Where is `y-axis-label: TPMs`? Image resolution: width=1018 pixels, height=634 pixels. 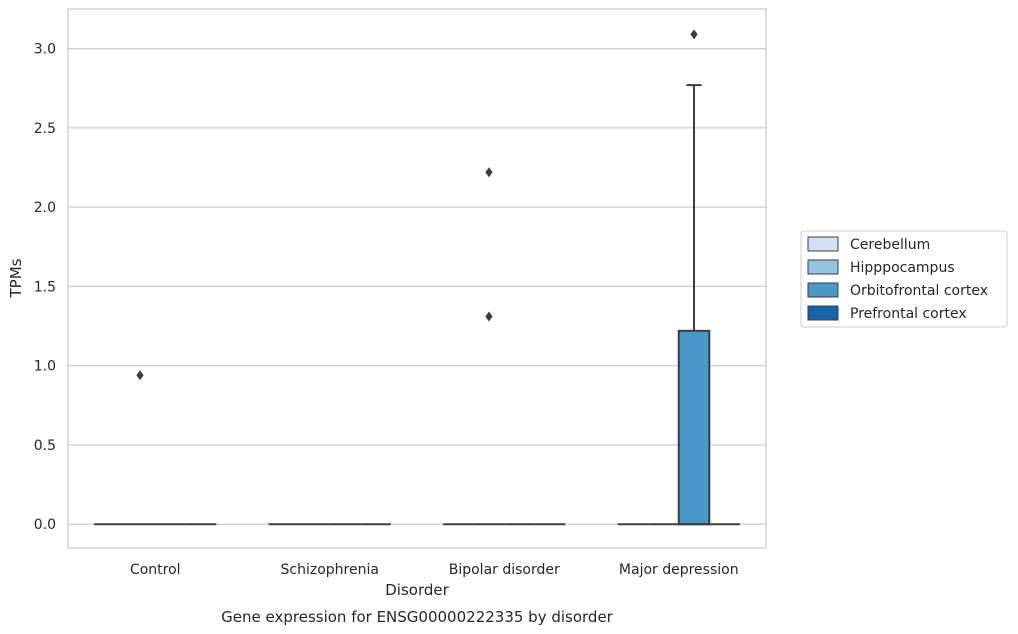
y-axis-label: TPMs is located at coordinates (16, 278).